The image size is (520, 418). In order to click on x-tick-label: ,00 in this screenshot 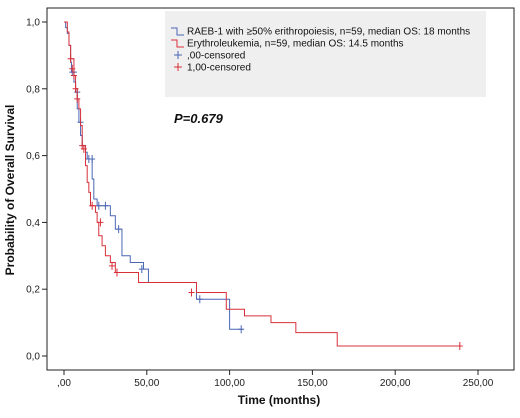, I will do `click(64, 383)`.